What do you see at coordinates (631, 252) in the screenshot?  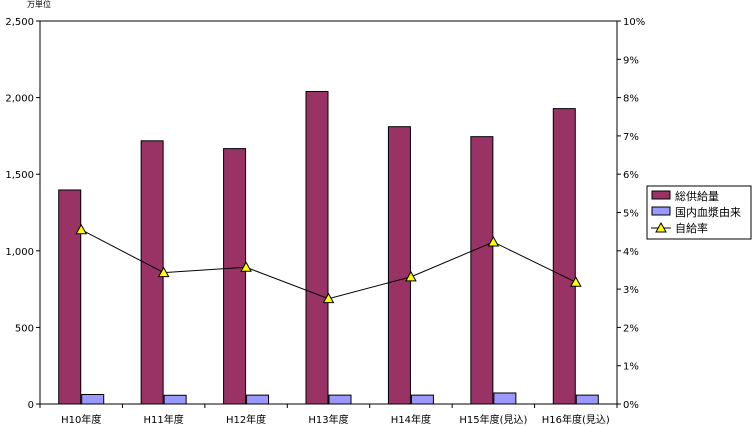 I see `right-axis-tick-label: 4%` at bounding box center [631, 252].